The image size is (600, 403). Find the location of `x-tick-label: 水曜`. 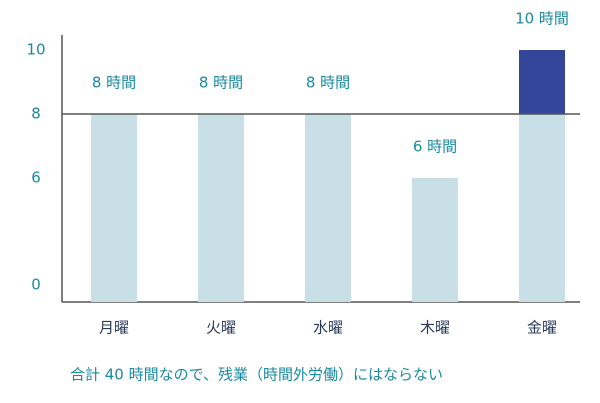

x-tick-label: 水曜 is located at coordinates (328, 328).